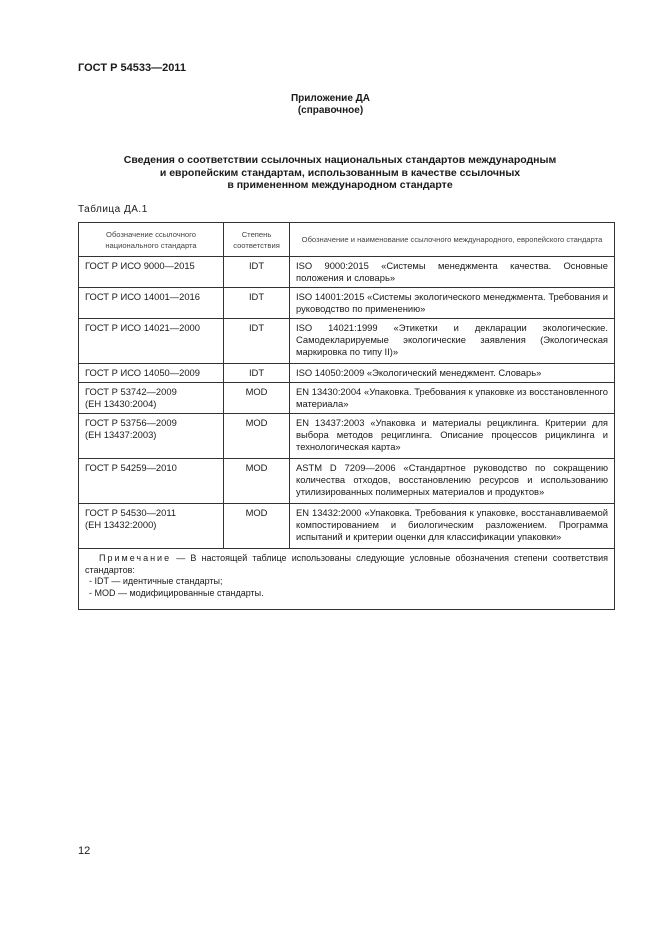 The image size is (661, 935). I want to click on national-standard: ГОСТ Р ИСО 9000—2015, so click(140, 265).